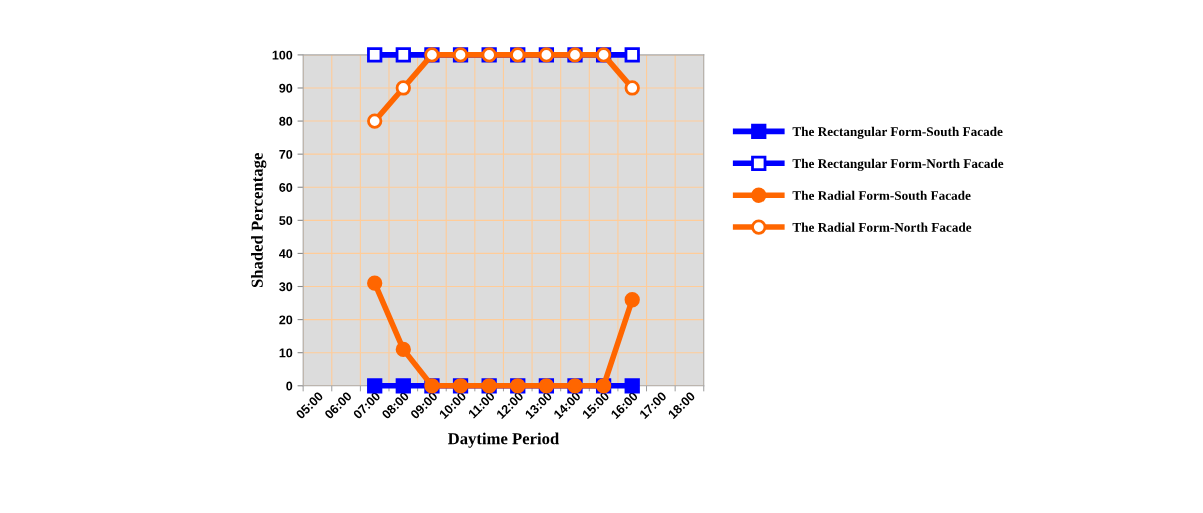 This screenshot has width=1203, height=513. I want to click on y-tick-label: 60, so click(286, 187).